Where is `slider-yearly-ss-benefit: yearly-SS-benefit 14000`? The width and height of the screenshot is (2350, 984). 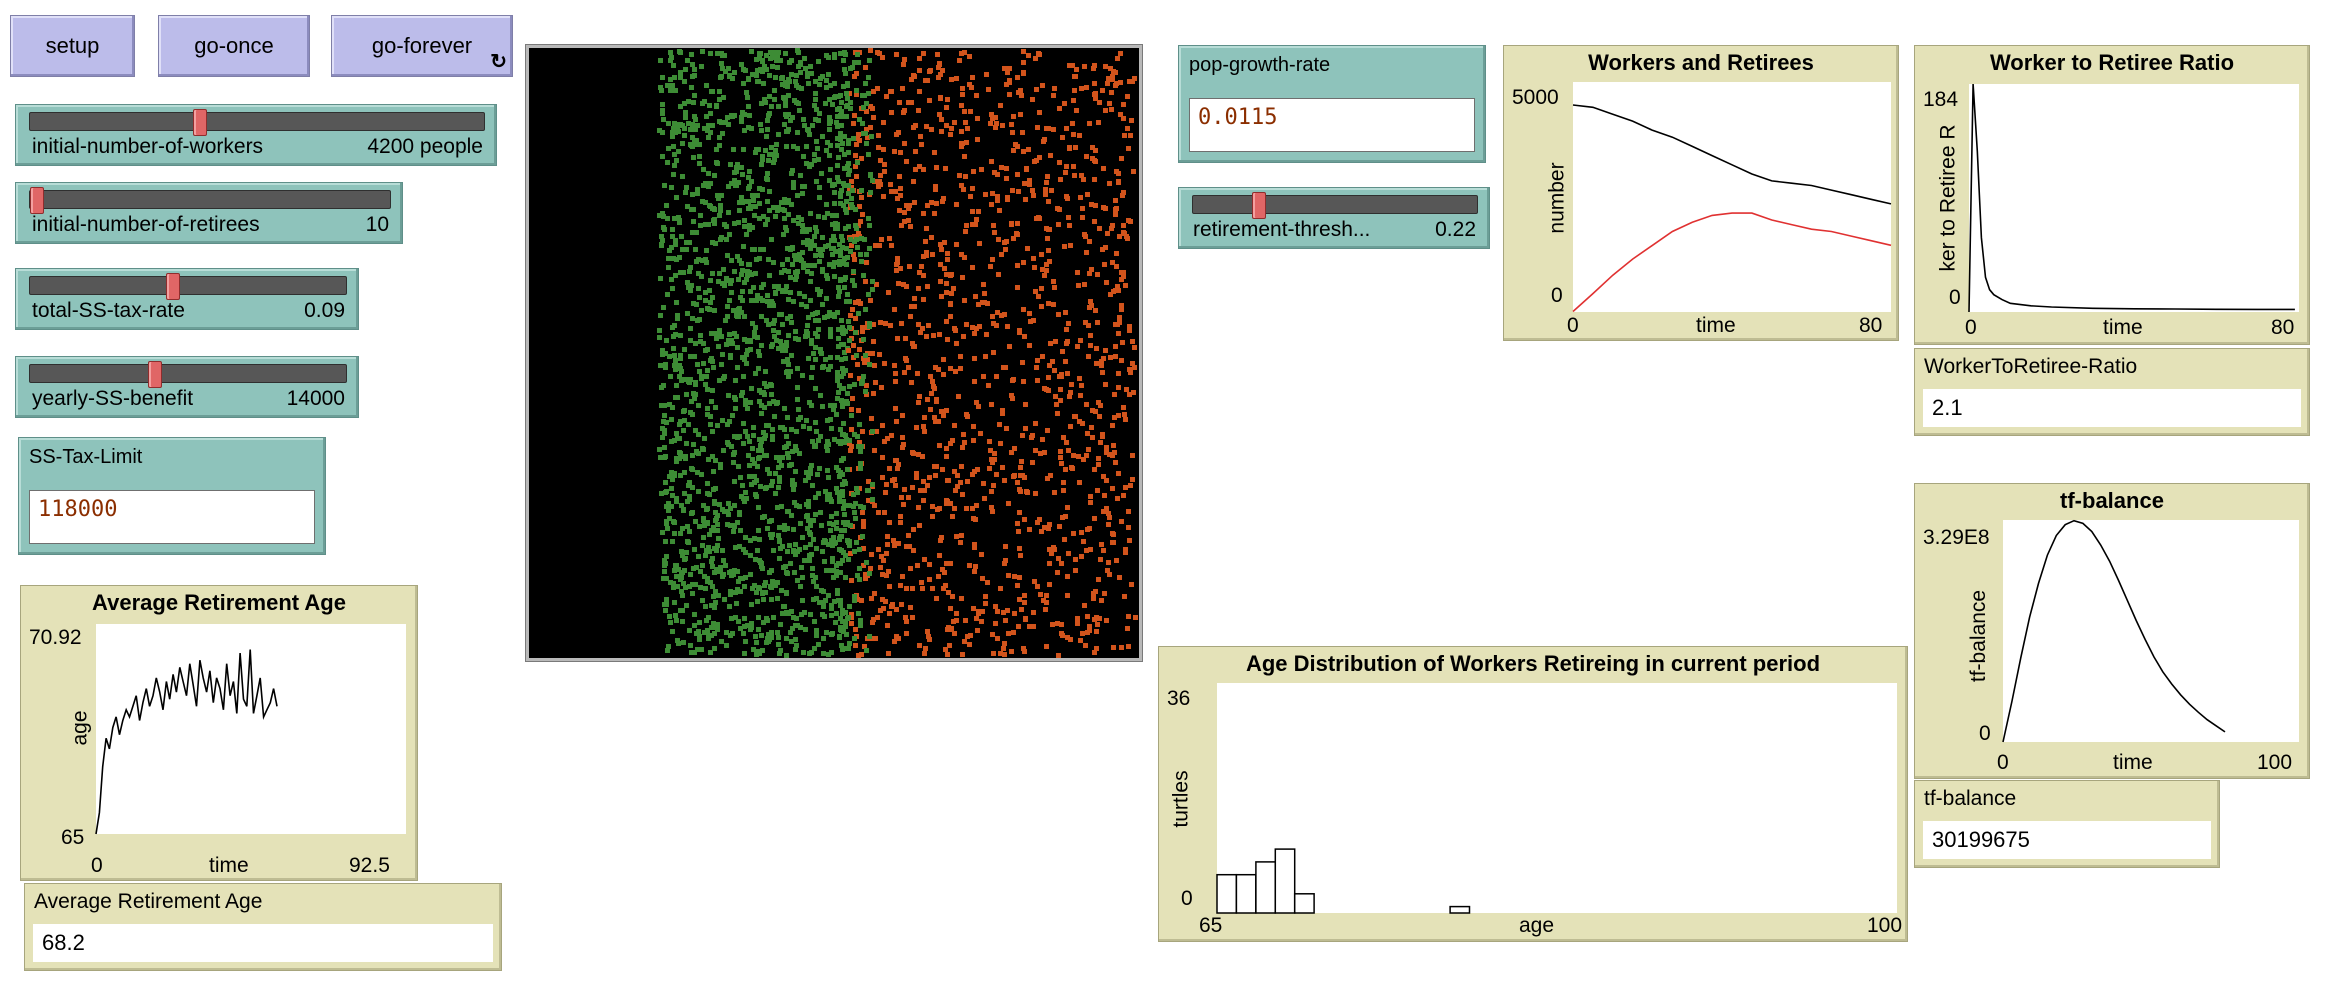 slider-yearly-ss-benefit: yearly-SS-benefit 14000 is located at coordinates (187, 387).